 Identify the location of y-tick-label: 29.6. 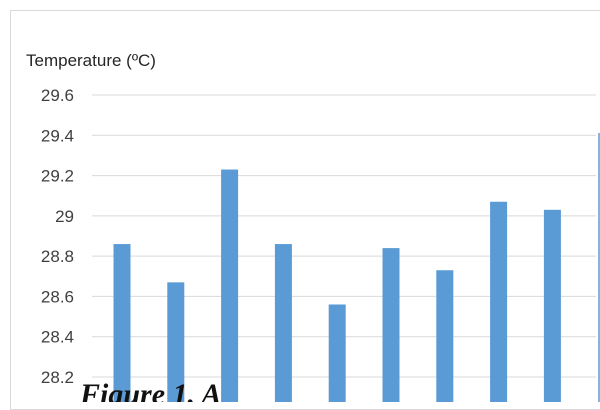
(57, 95).